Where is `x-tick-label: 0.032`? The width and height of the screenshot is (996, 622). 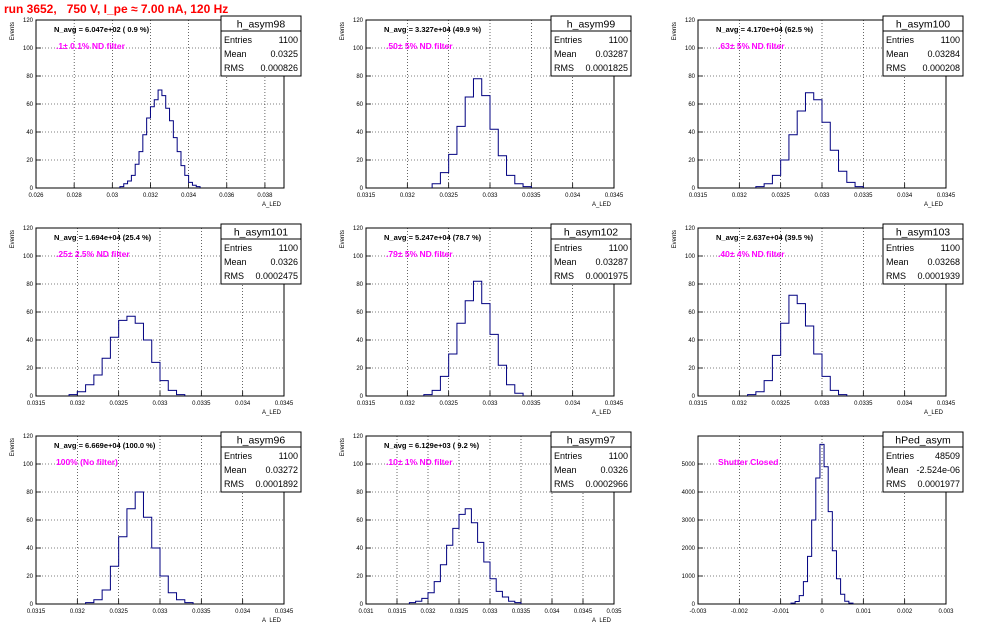
x-tick-label: 0.032 is located at coordinates (151, 196).